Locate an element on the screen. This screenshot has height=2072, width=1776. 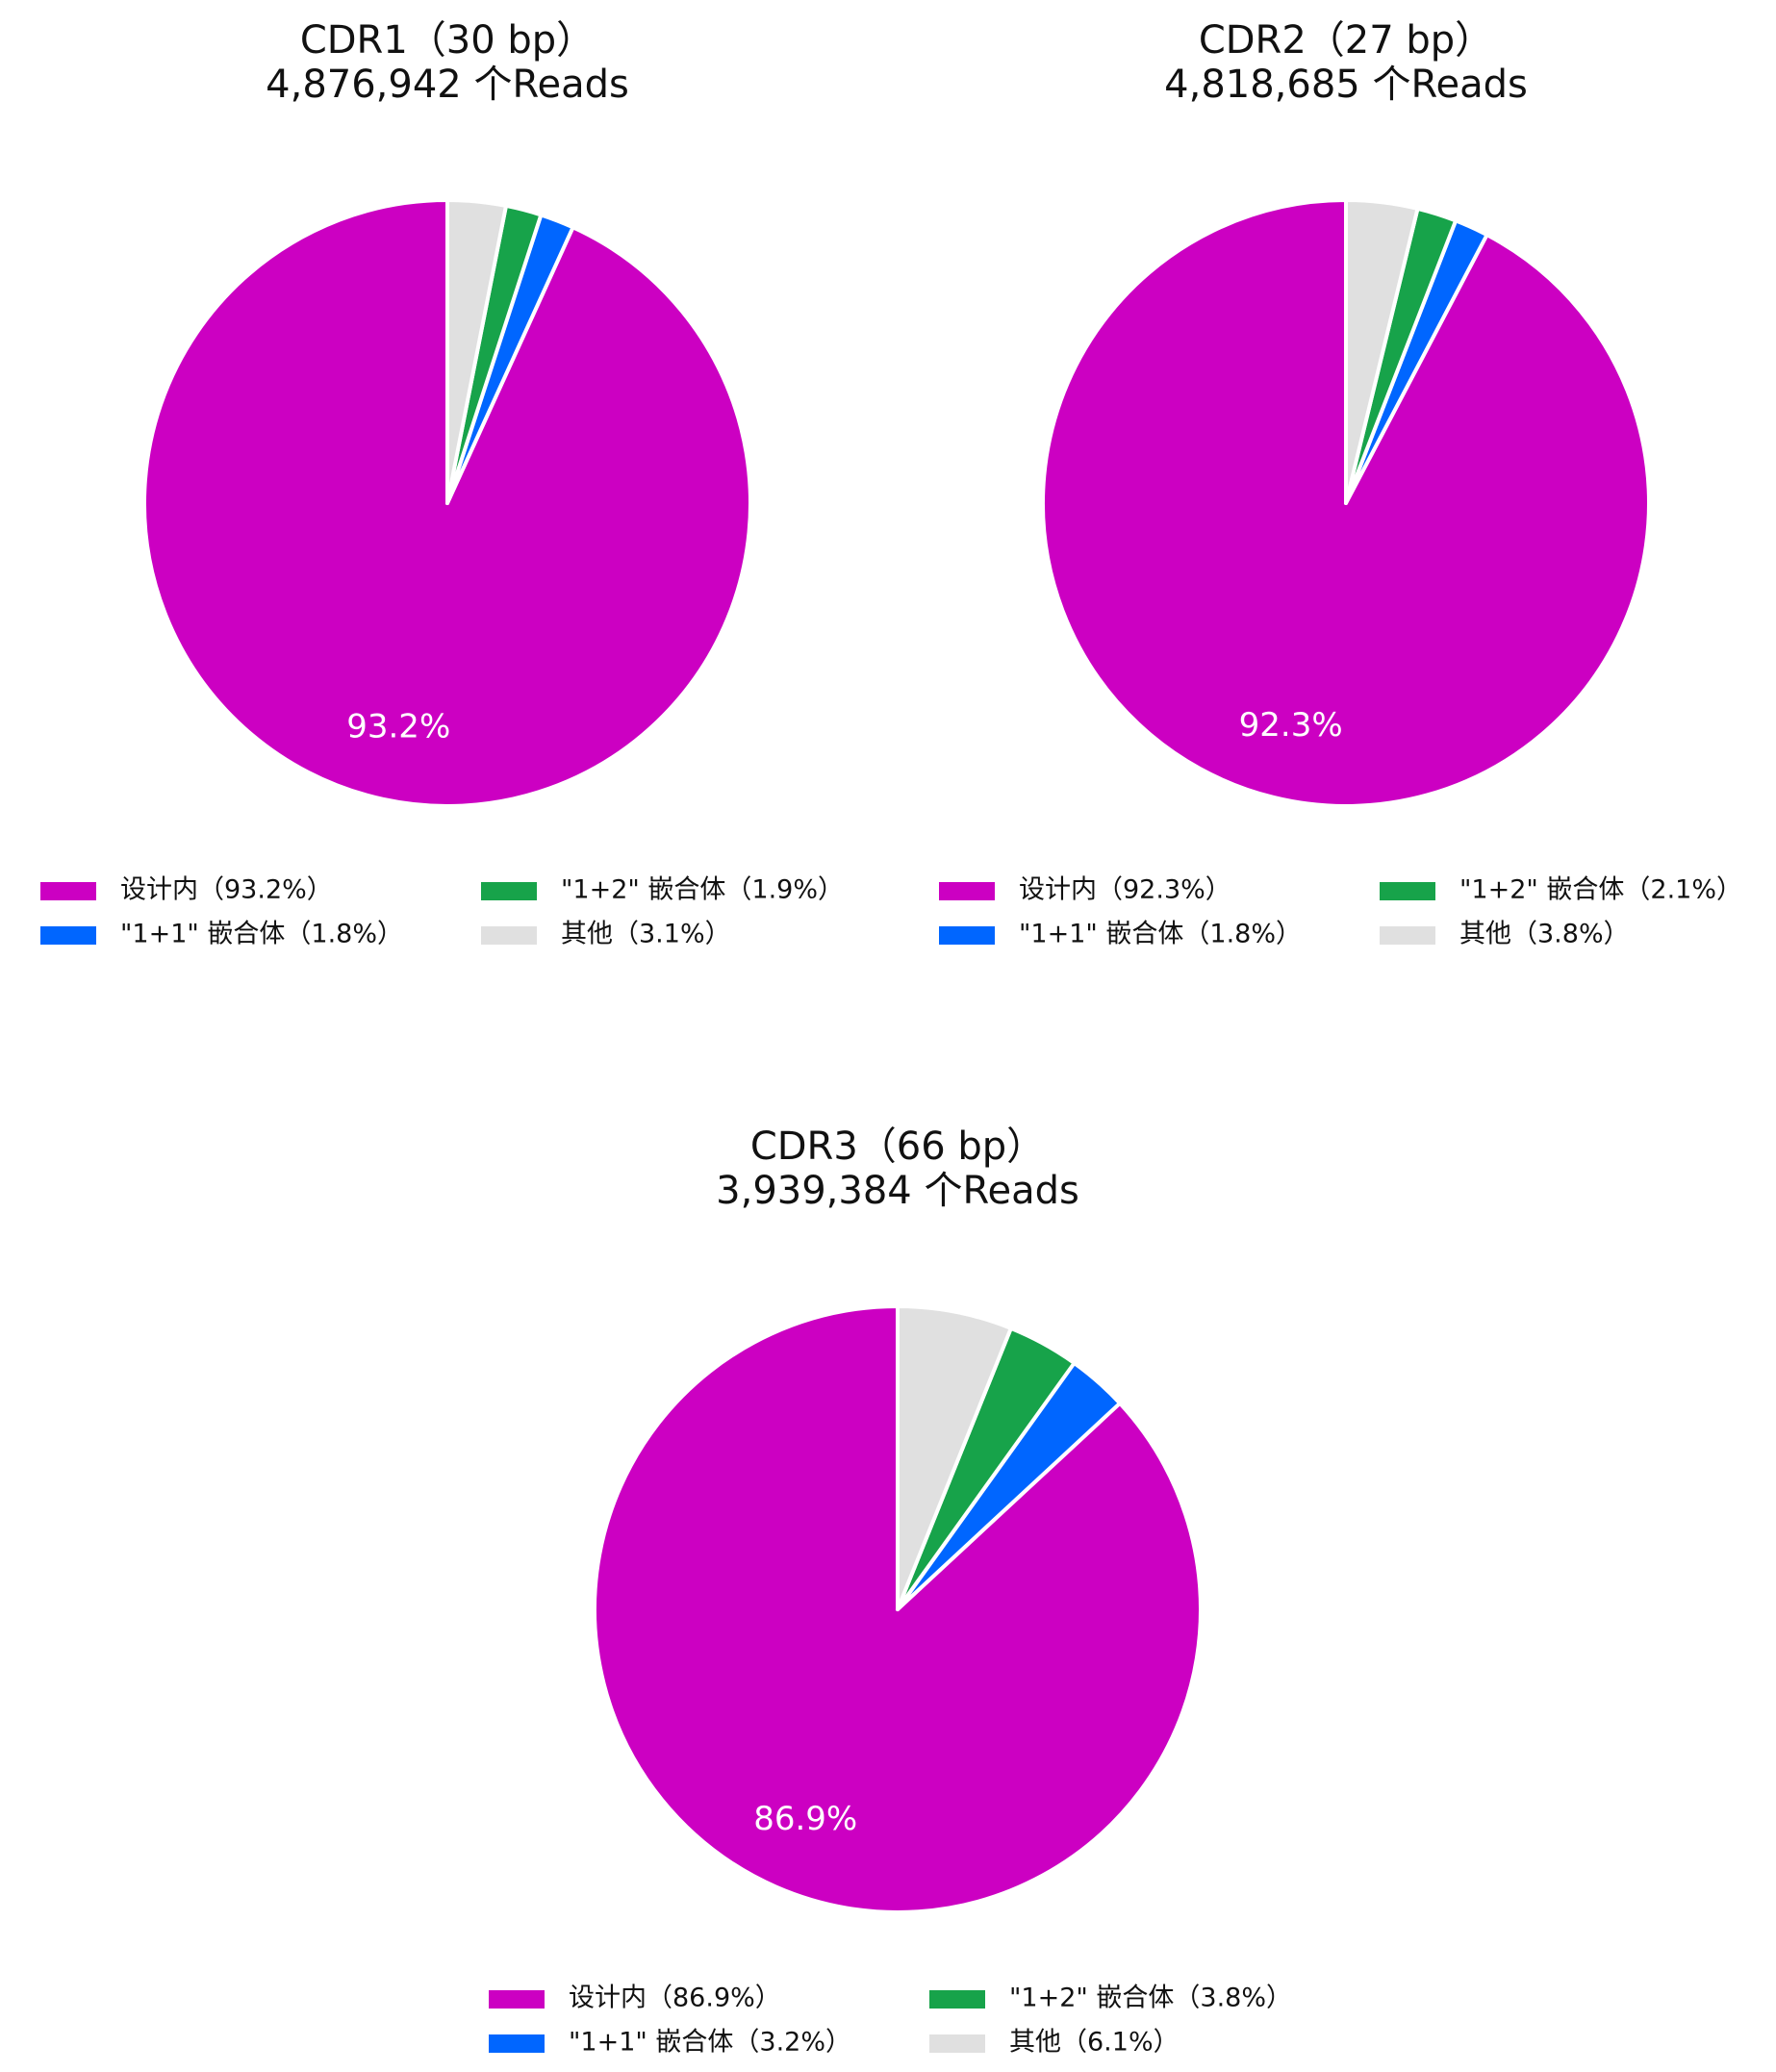
legend-label: 其他（6.1%） is located at coordinates (1094, 2043).